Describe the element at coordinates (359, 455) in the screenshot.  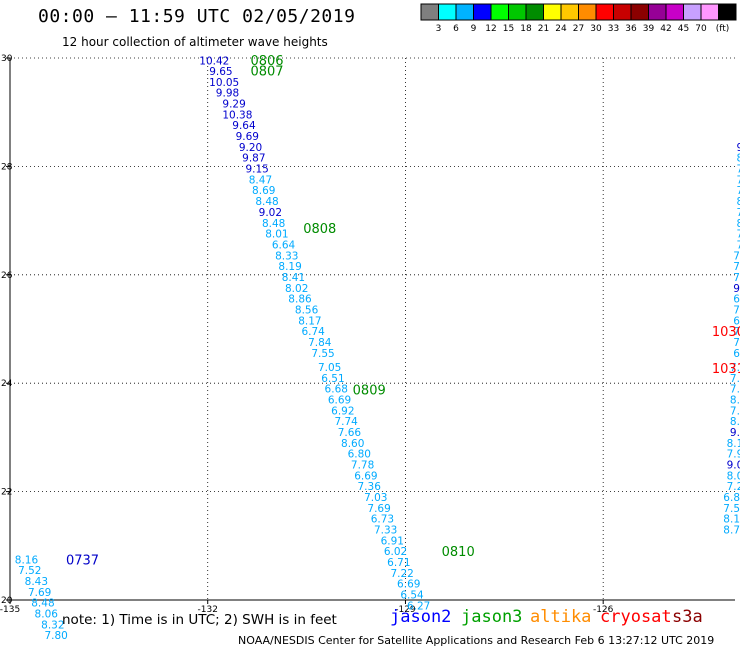
I see `data-point-label: 6.80` at that location.